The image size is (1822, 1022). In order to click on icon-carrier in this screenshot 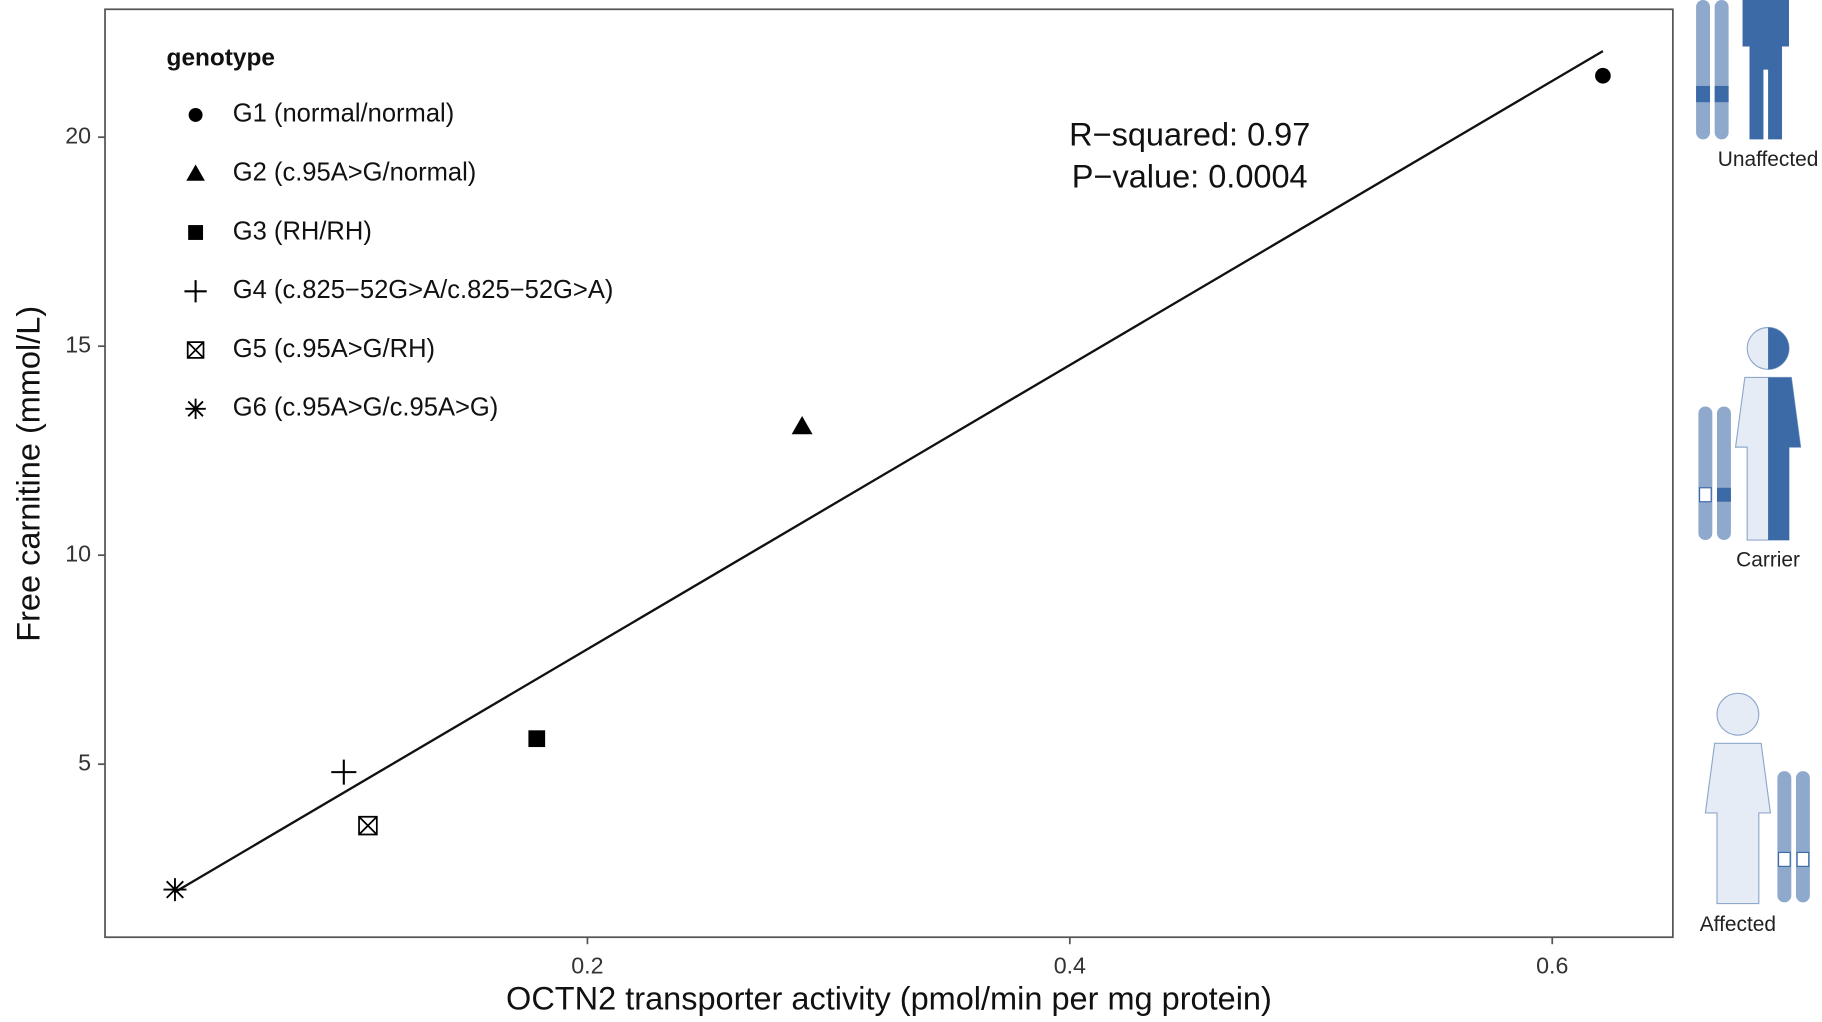, I will do `click(1750, 433)`.